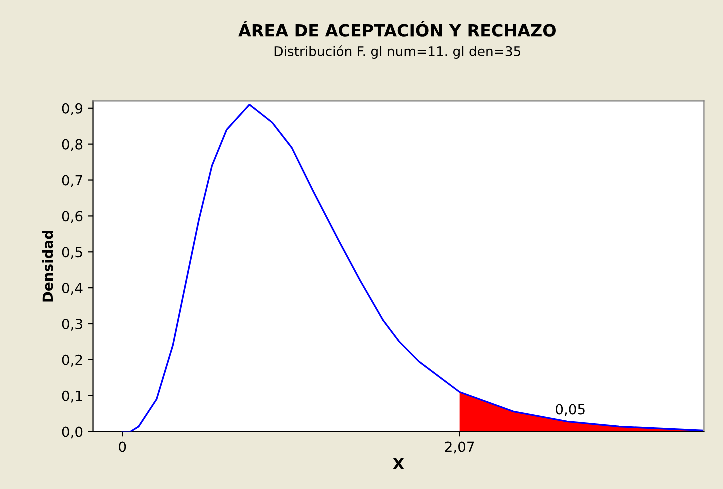 Image resolution: width=723 pixels, height=489 pixels. I want to click on annotation: 0,05, so click(570, 410).